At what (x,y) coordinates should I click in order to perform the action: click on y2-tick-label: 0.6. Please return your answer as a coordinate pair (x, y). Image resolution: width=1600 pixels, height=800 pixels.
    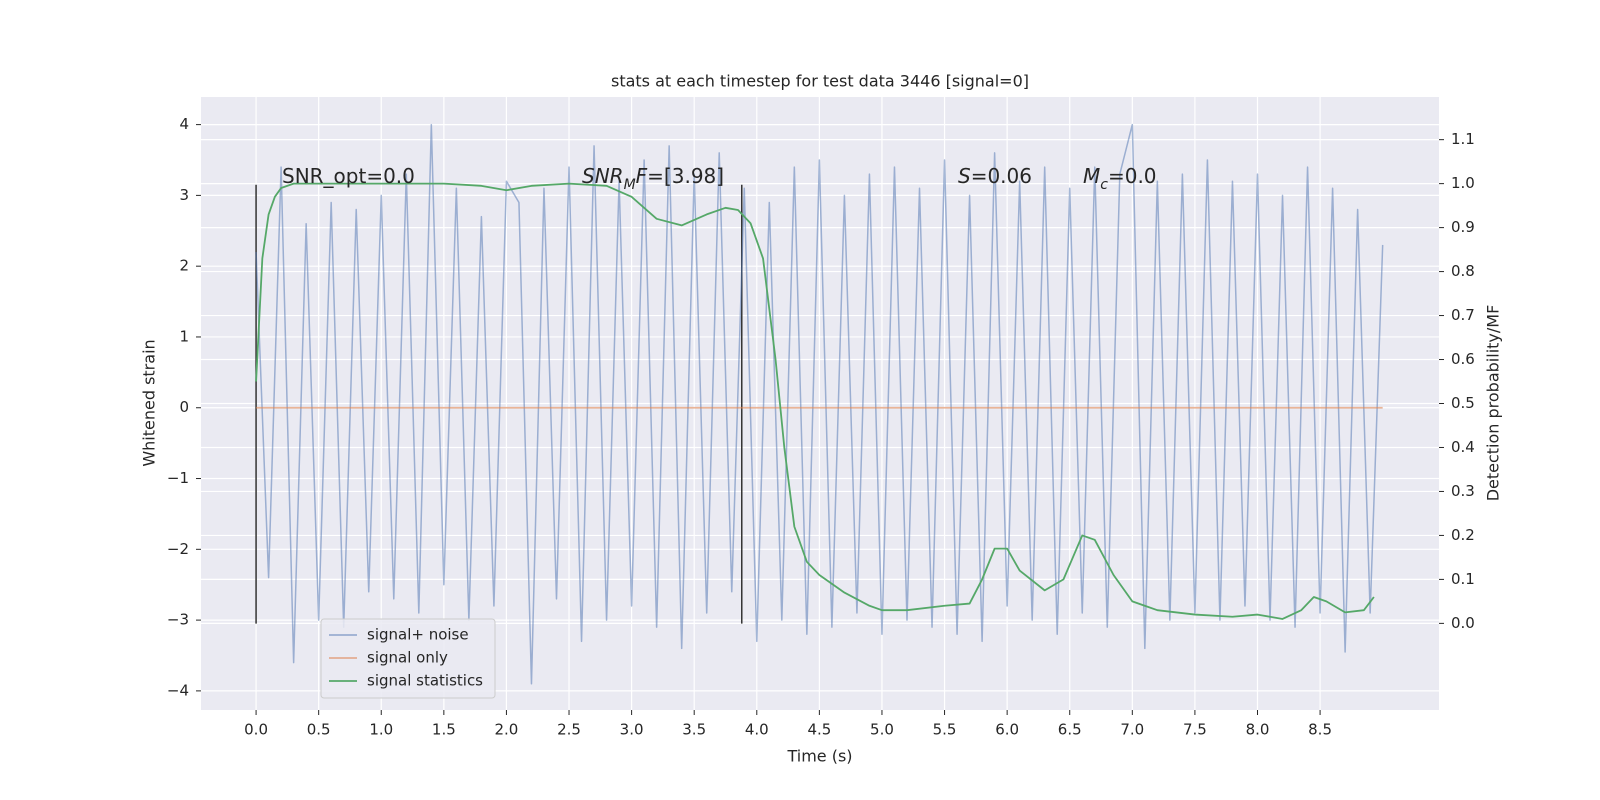
    Looking at the image, I should click on (1463, 359).